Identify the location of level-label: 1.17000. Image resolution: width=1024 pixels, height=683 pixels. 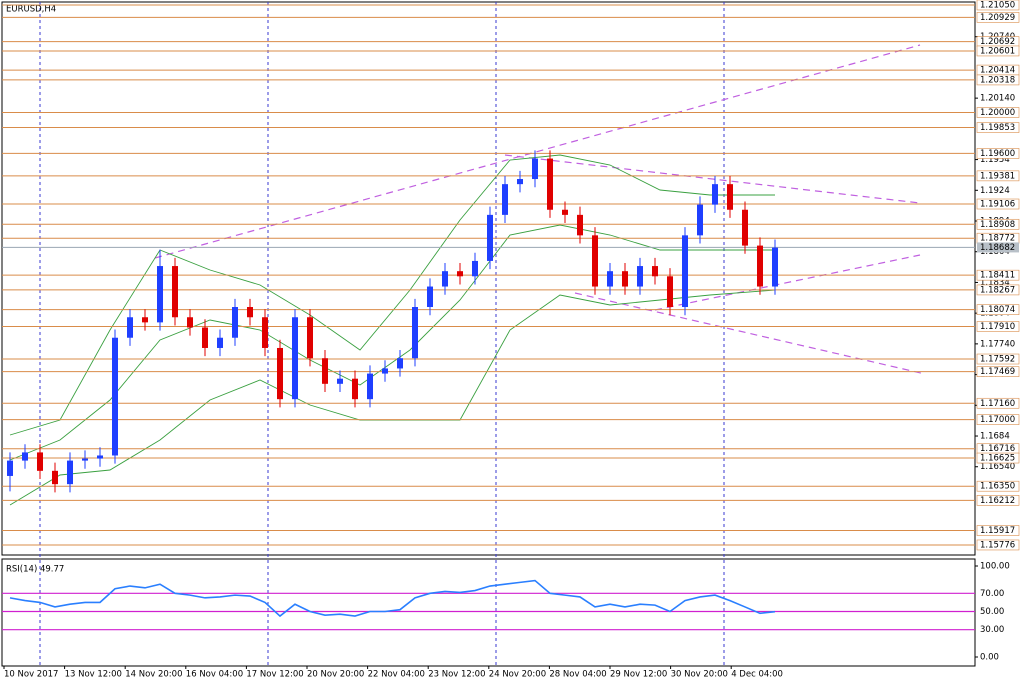
(997, 420).